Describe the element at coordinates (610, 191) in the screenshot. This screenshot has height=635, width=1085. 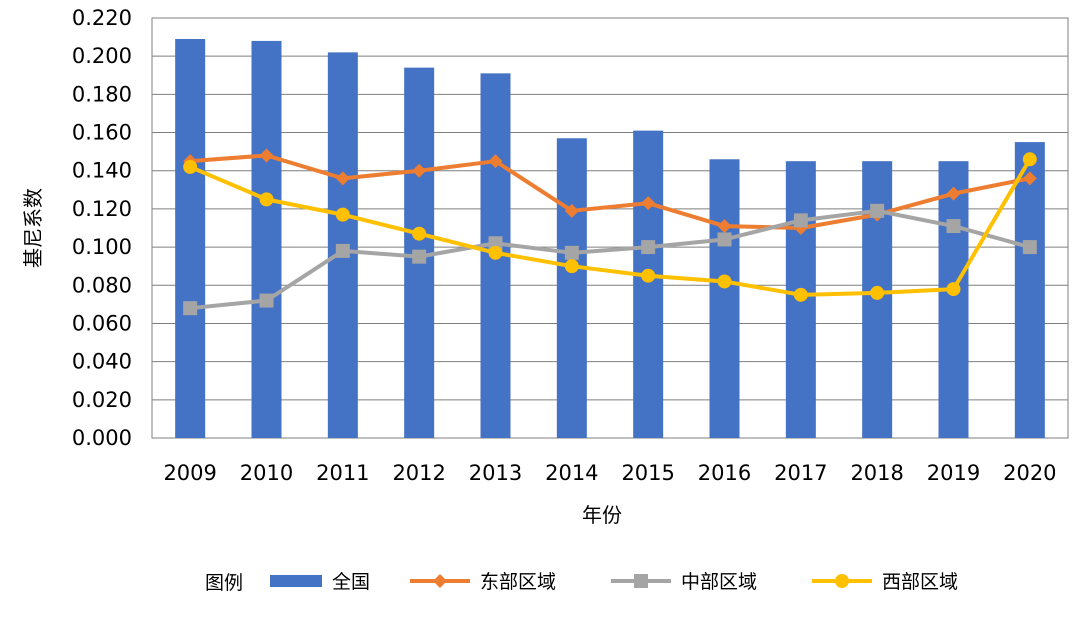
I see `line-东部区域` at that location.